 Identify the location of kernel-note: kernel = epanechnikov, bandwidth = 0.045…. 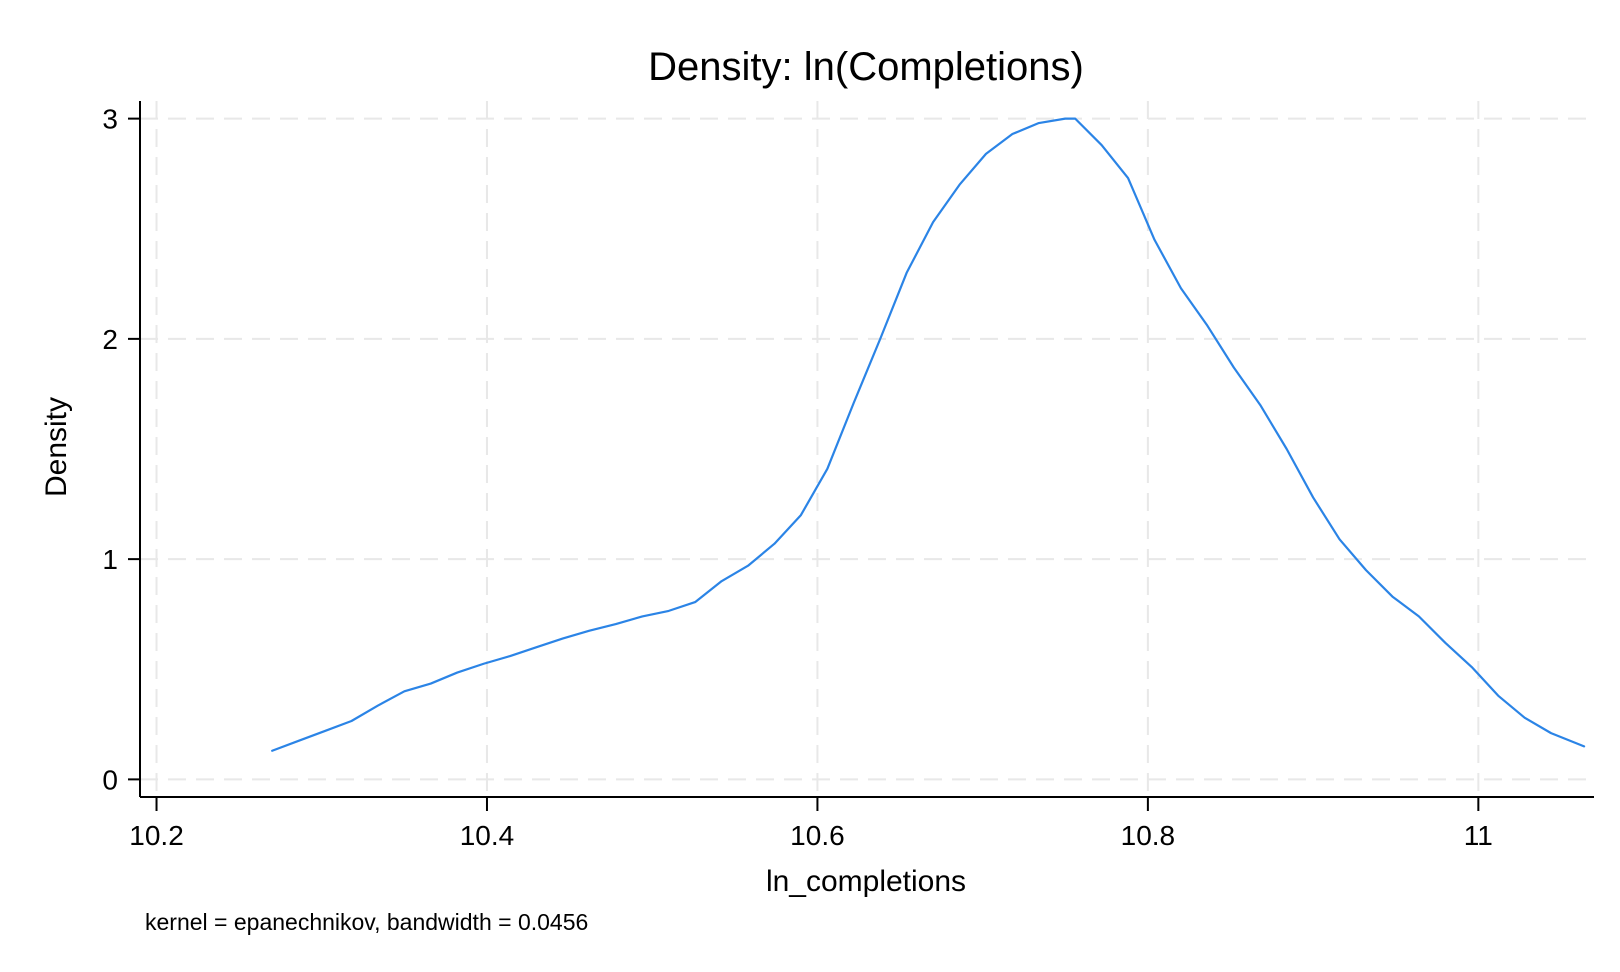
(366, 922).